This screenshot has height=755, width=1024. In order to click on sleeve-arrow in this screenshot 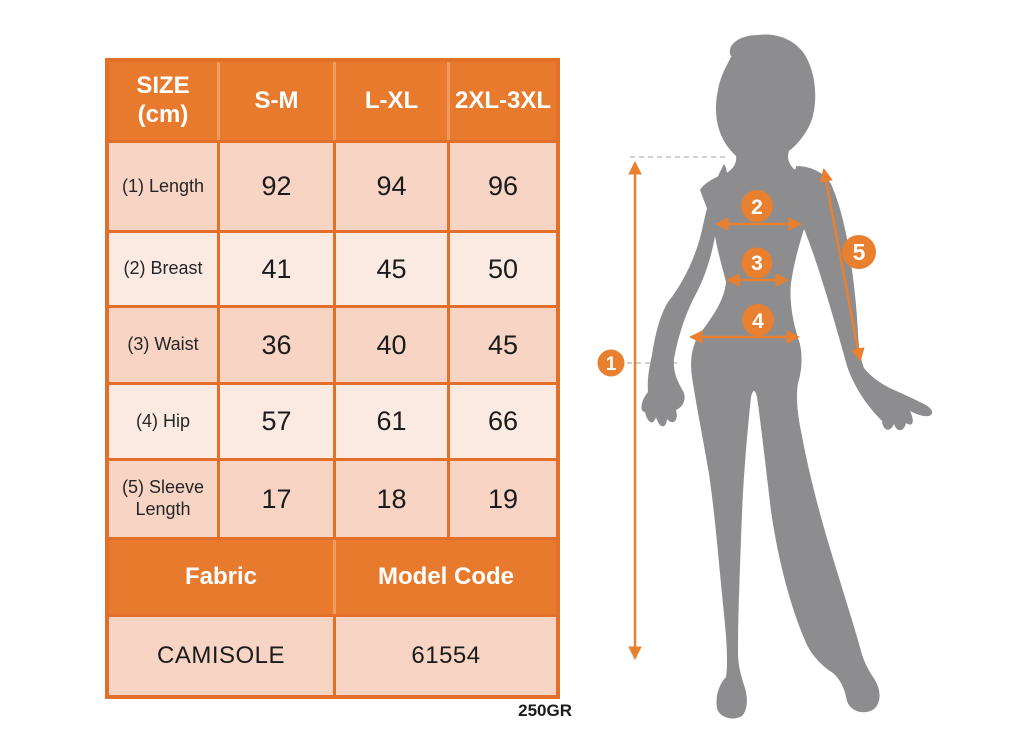, I will do `click(842, 265)`.